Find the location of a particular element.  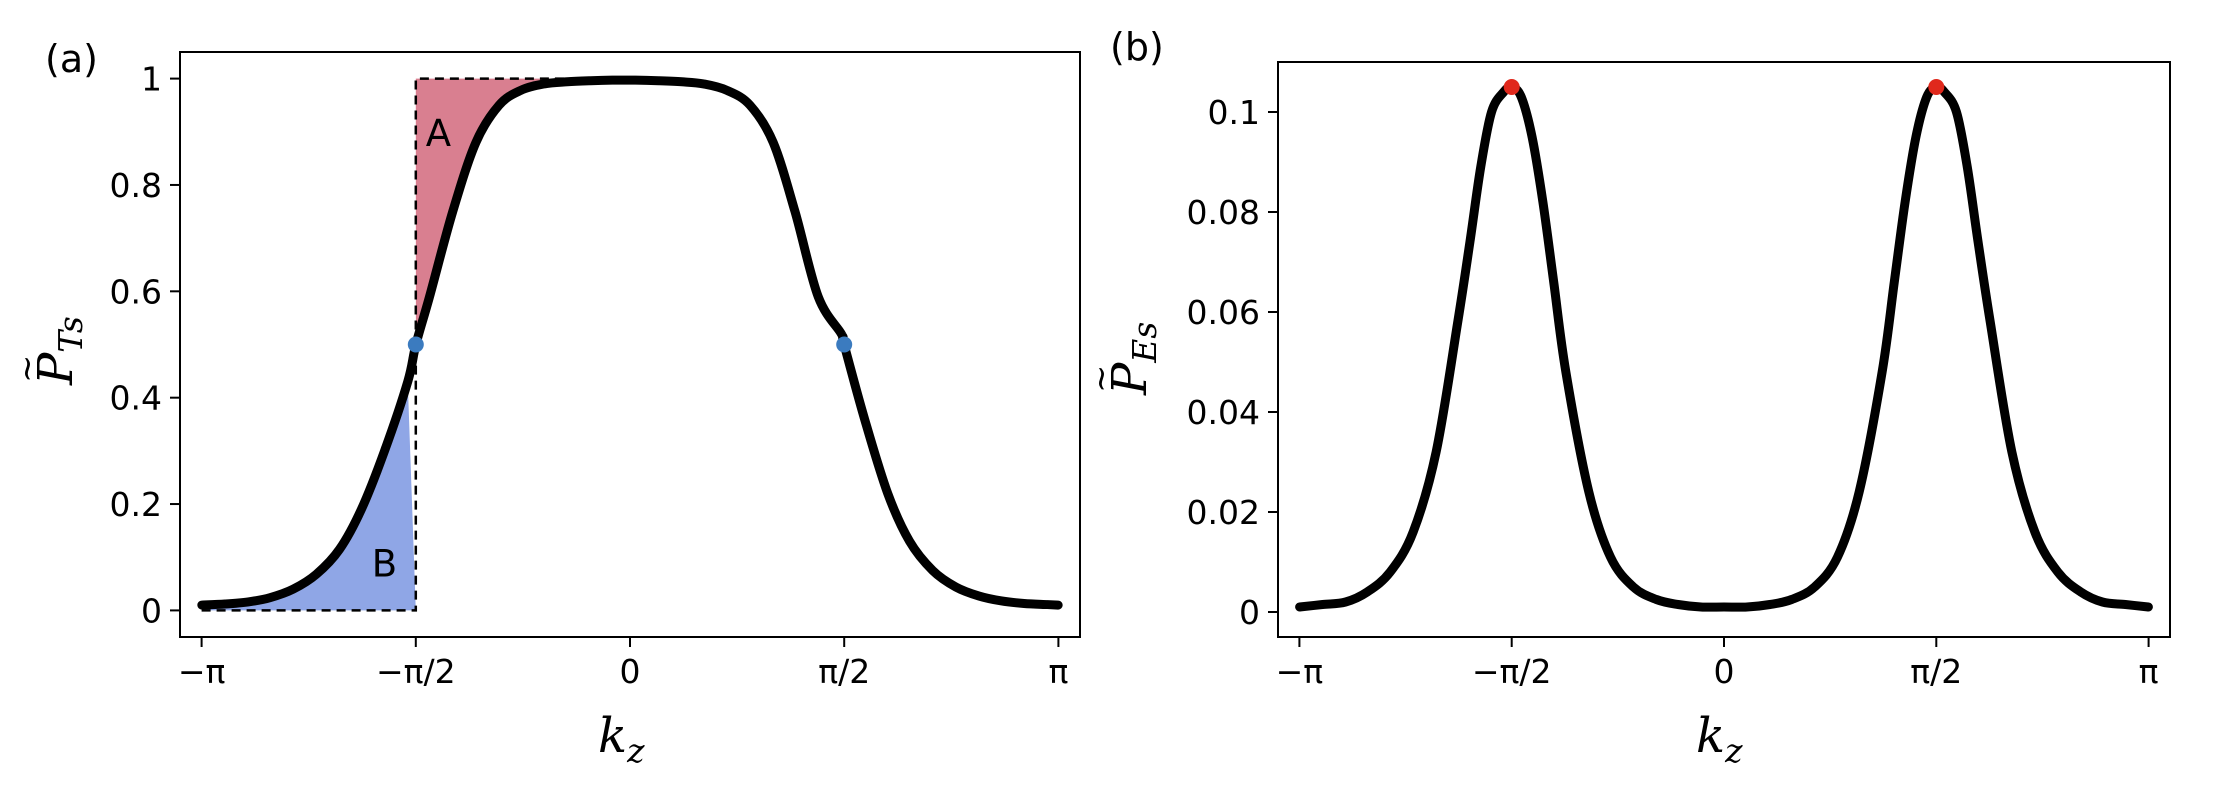

a-x-tick-label-2: 0 is located at coordinates (630, 671).